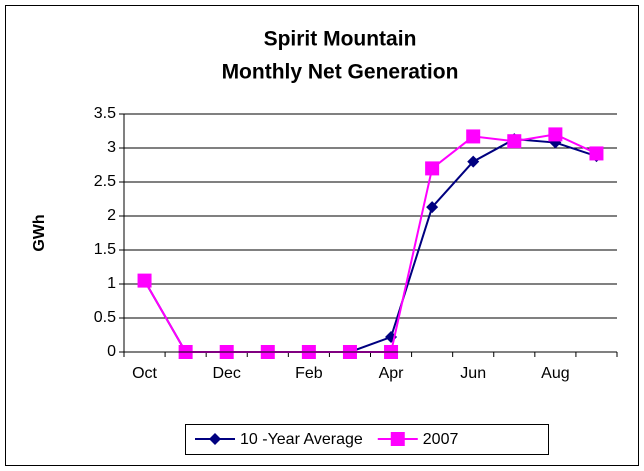  What do you see at coordinates (473, 373) in the screenshot?
I see `x-tick-label: Jun` at bounding box center [473, 373].